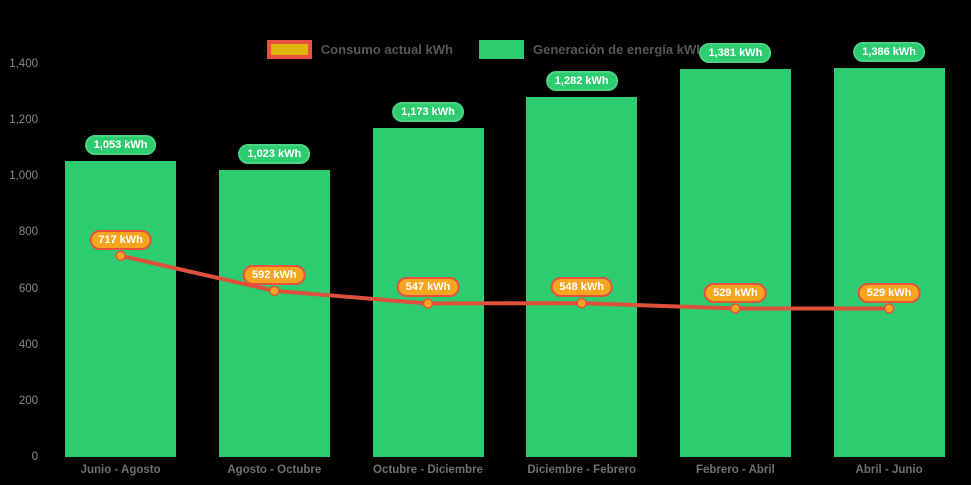 The image size is (971, 485). What do you see at coordinates (23, 64) in the screenshot?
I see `y-axis-tick-label: 1,400` at bounding box center [23, 64].